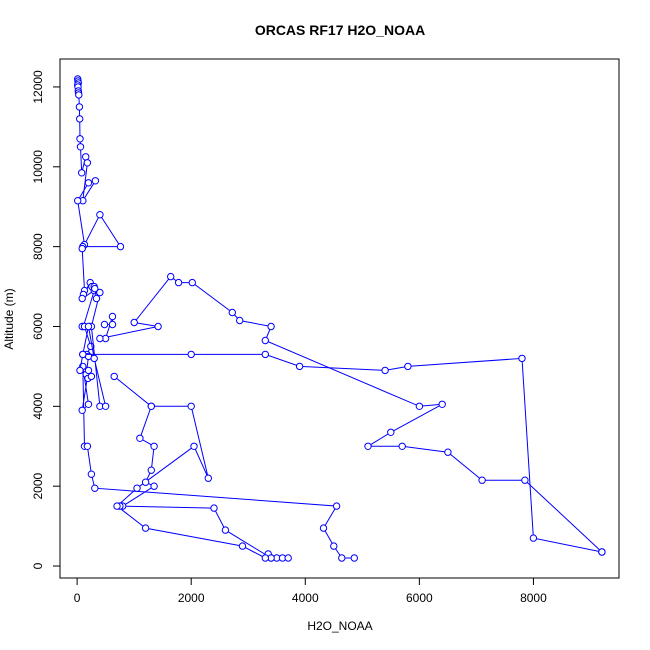 This screenshot has width=650, height=650. What do you see at coordinates (38, 167) in the screenshot?
I see `y-tick-label: 10000` at bounding box center [38, 167].